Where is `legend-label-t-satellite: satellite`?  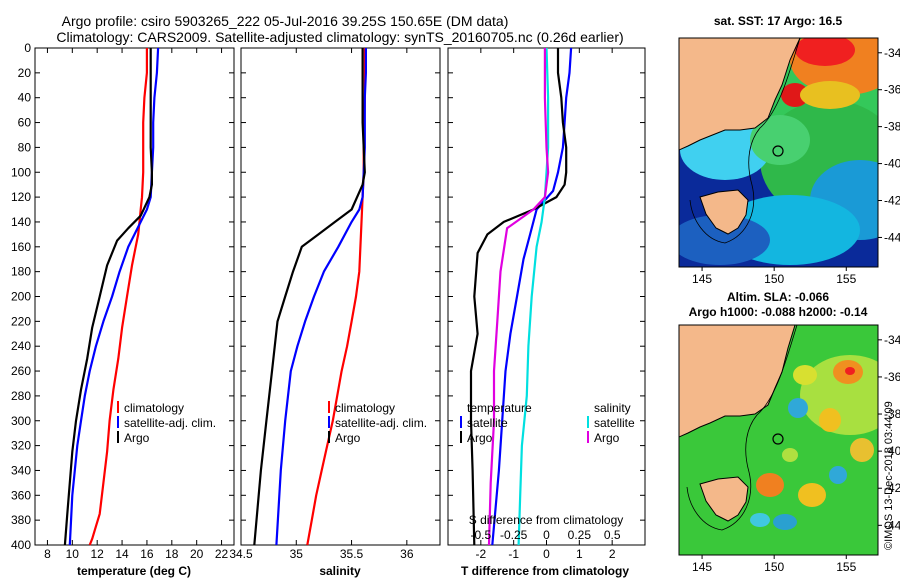
legend-label-t-satellite: satellite is located at coordinates (487, 423).